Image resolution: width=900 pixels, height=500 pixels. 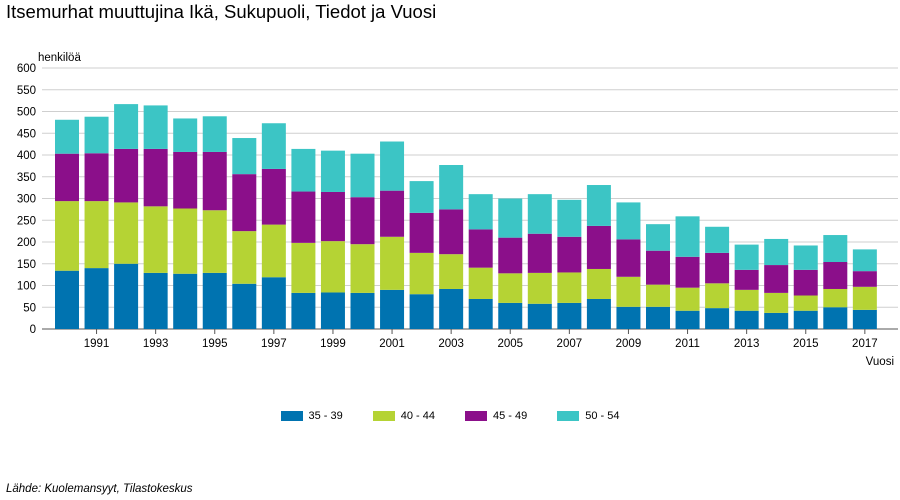 What do you see at coordinates (864, 298) in the screenshot?
I see `bar-segment: 2017 40 - 44: 53` at bounding box center [864, 298].